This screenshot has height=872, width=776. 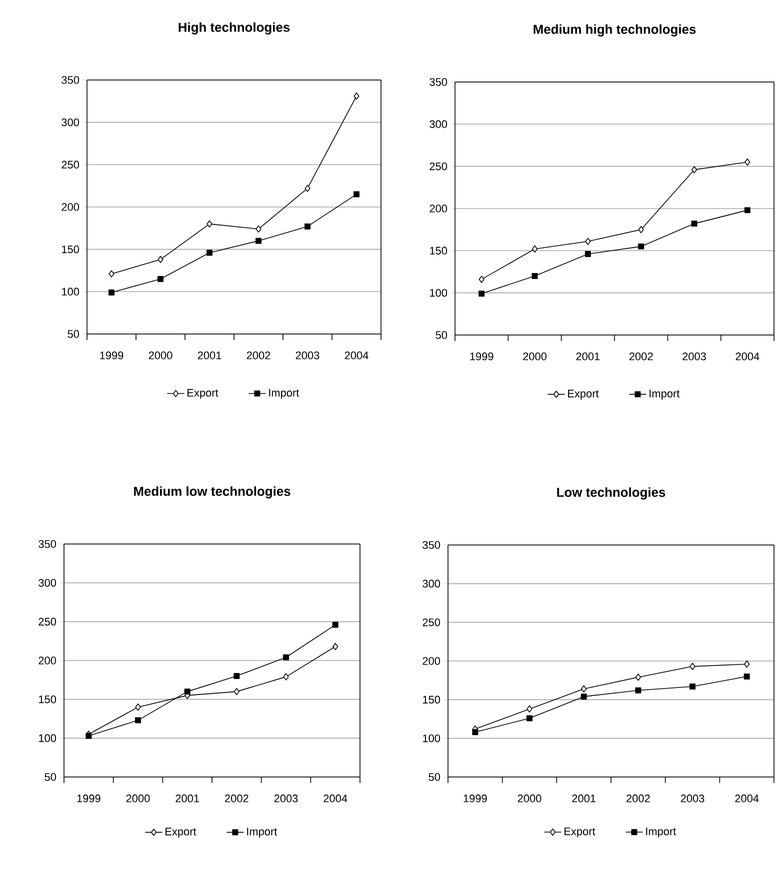 What do you see at coordinates (615, 30) in the screenshot?
I see `chart-title: Medium high technologies` at bounding box center [615, 30].